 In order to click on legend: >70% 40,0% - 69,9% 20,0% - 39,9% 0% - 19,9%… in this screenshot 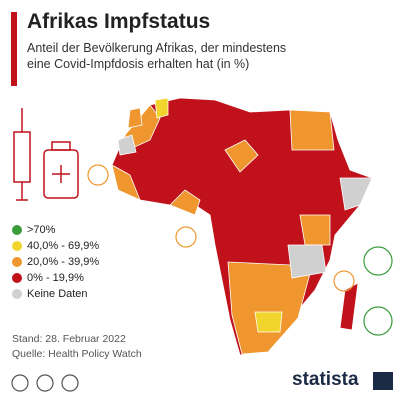, I will do `click(55, 262)`.